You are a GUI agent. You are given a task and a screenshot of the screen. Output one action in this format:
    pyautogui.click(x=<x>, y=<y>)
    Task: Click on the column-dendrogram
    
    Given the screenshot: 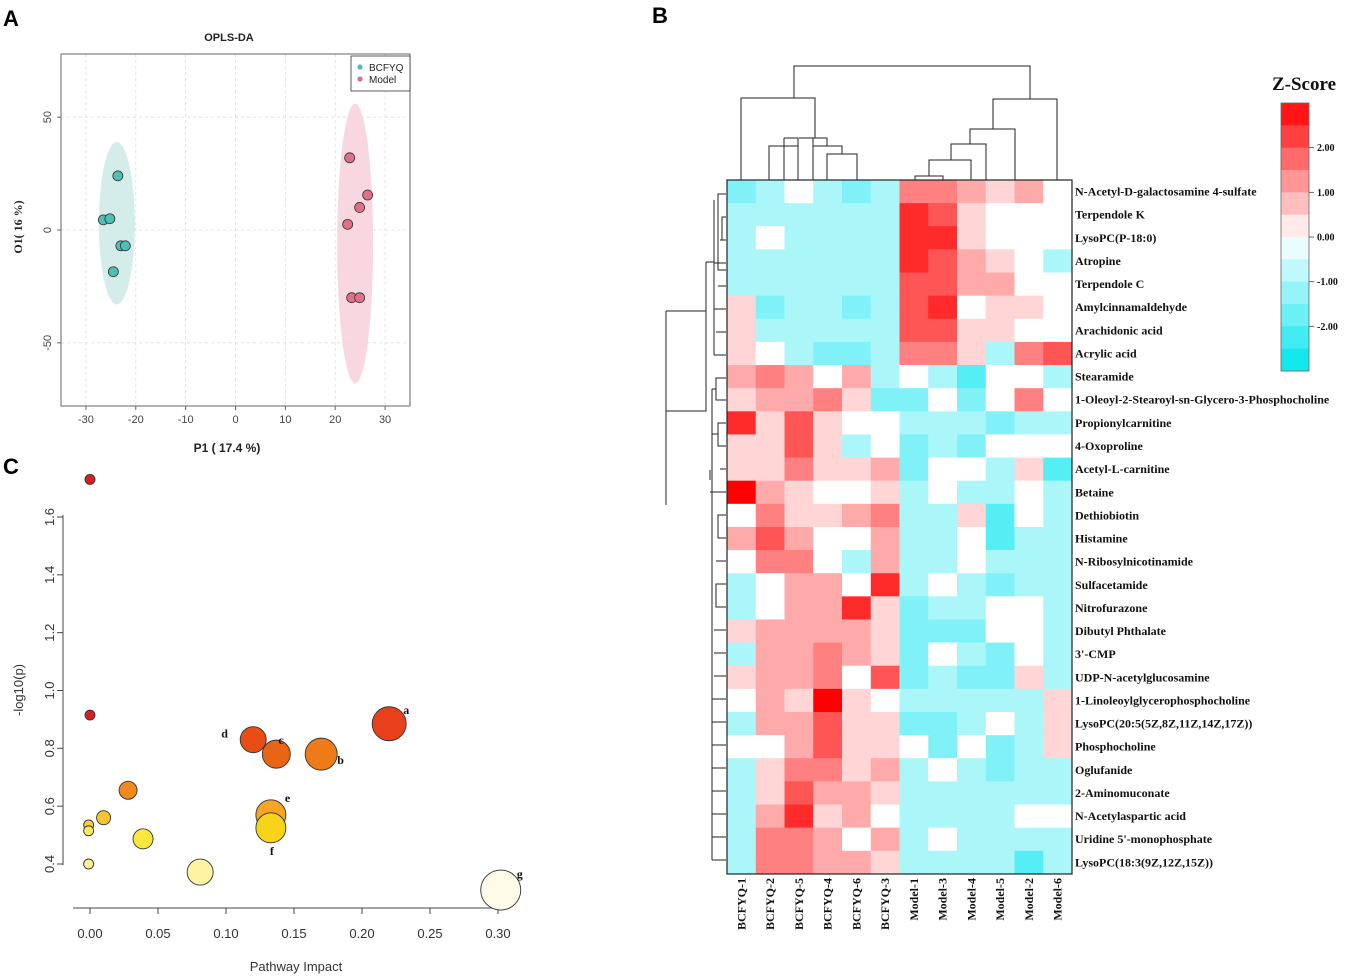 What is the action you would take?
    pyautogui.click(x=899, y=122)
    